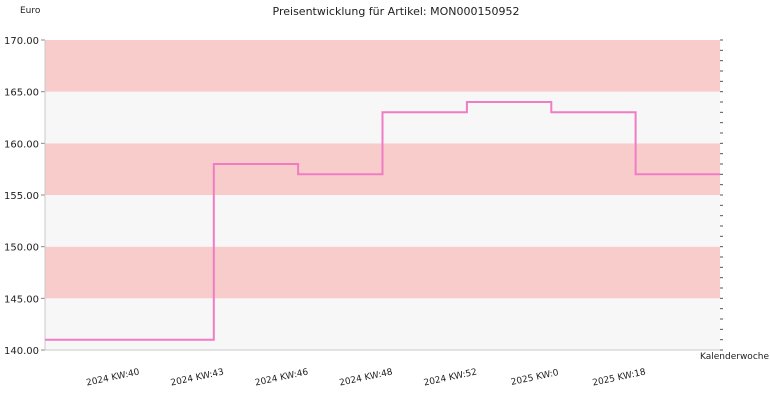 The width and height of the screenshot is (770, 400). What do you see at coordinates (21, 144) in the screenshot?
I see `y-tick-label: 160.00` at bounding box center [21, 144].